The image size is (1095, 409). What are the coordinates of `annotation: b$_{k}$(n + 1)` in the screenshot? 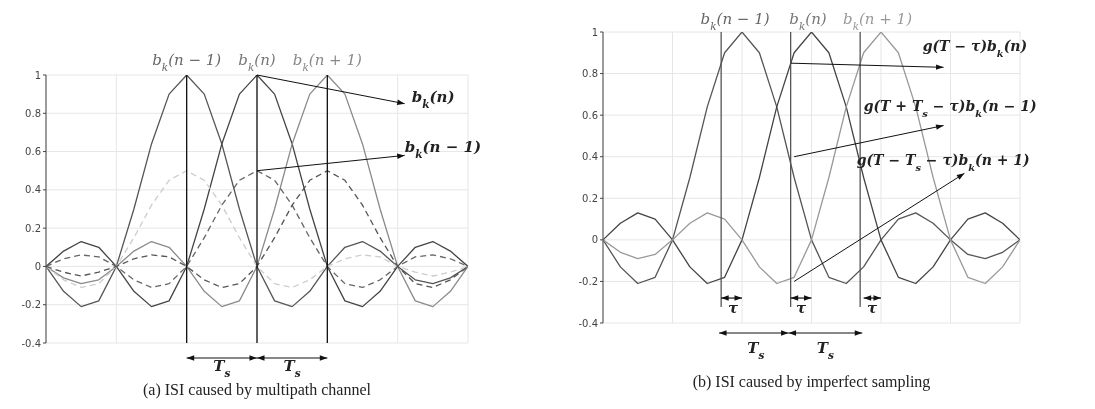 It's located at (878, 21).